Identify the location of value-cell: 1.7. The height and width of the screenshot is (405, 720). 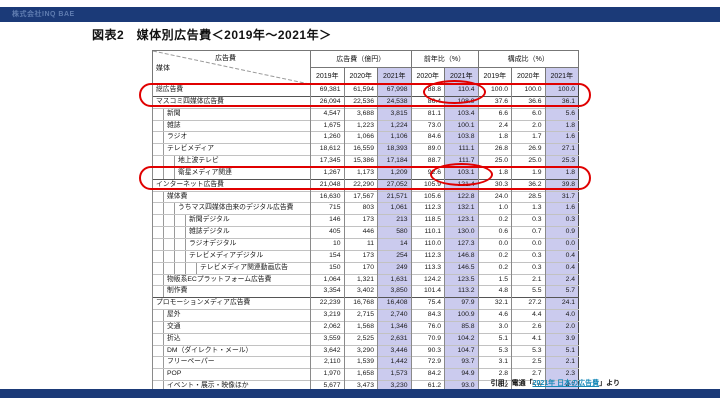
(528, 137).